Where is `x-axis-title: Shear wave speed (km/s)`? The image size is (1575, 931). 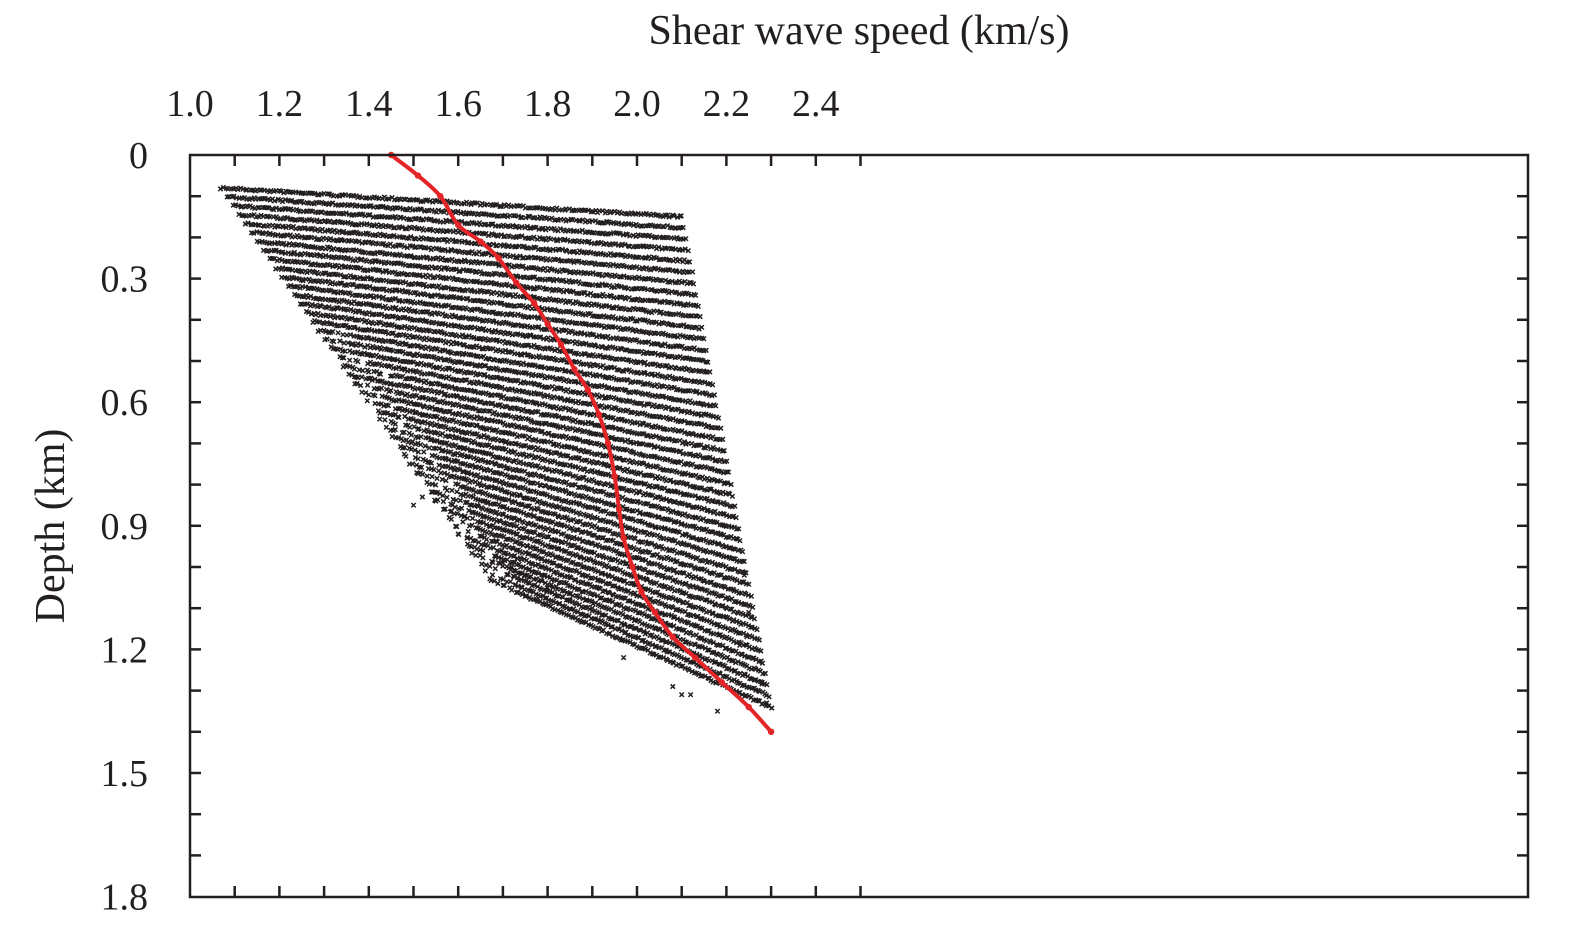 x-axis-title: Shear wave speed (km/s) is located at coordinates (858, 31).